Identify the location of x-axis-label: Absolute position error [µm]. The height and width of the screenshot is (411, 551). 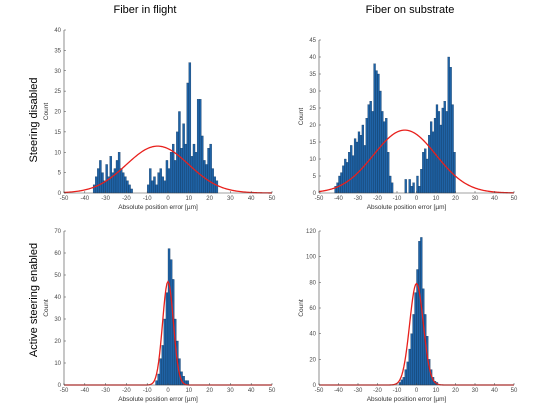
(158, 207).